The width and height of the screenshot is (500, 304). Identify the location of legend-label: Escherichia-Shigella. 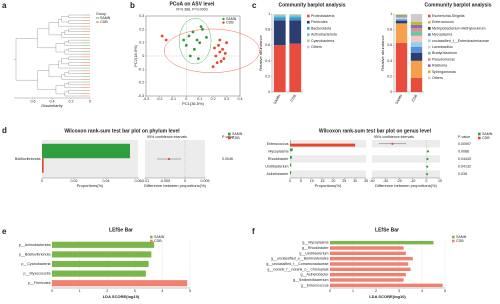
(448, 16).